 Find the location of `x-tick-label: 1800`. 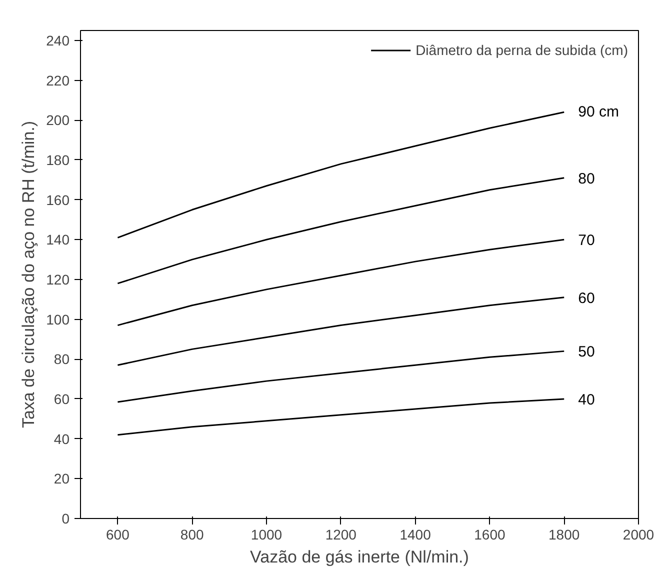

x-tick-label: 1800 is located at coordinates (564, 534).